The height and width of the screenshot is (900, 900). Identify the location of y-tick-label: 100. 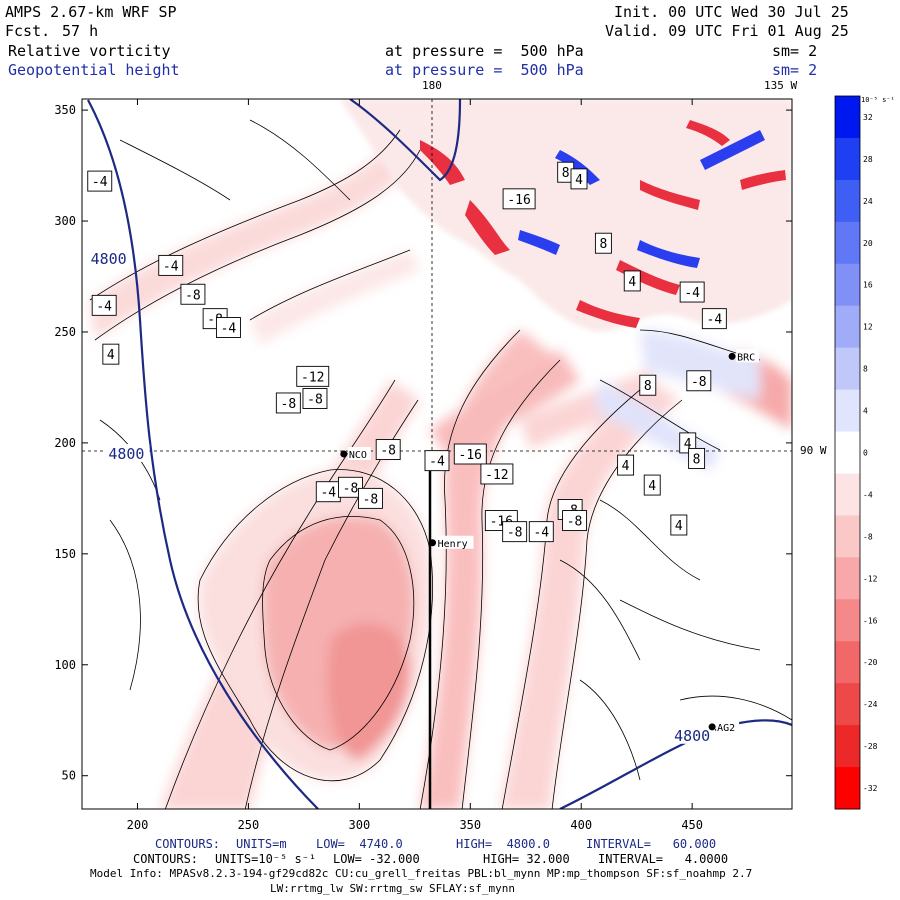
(65, 665).